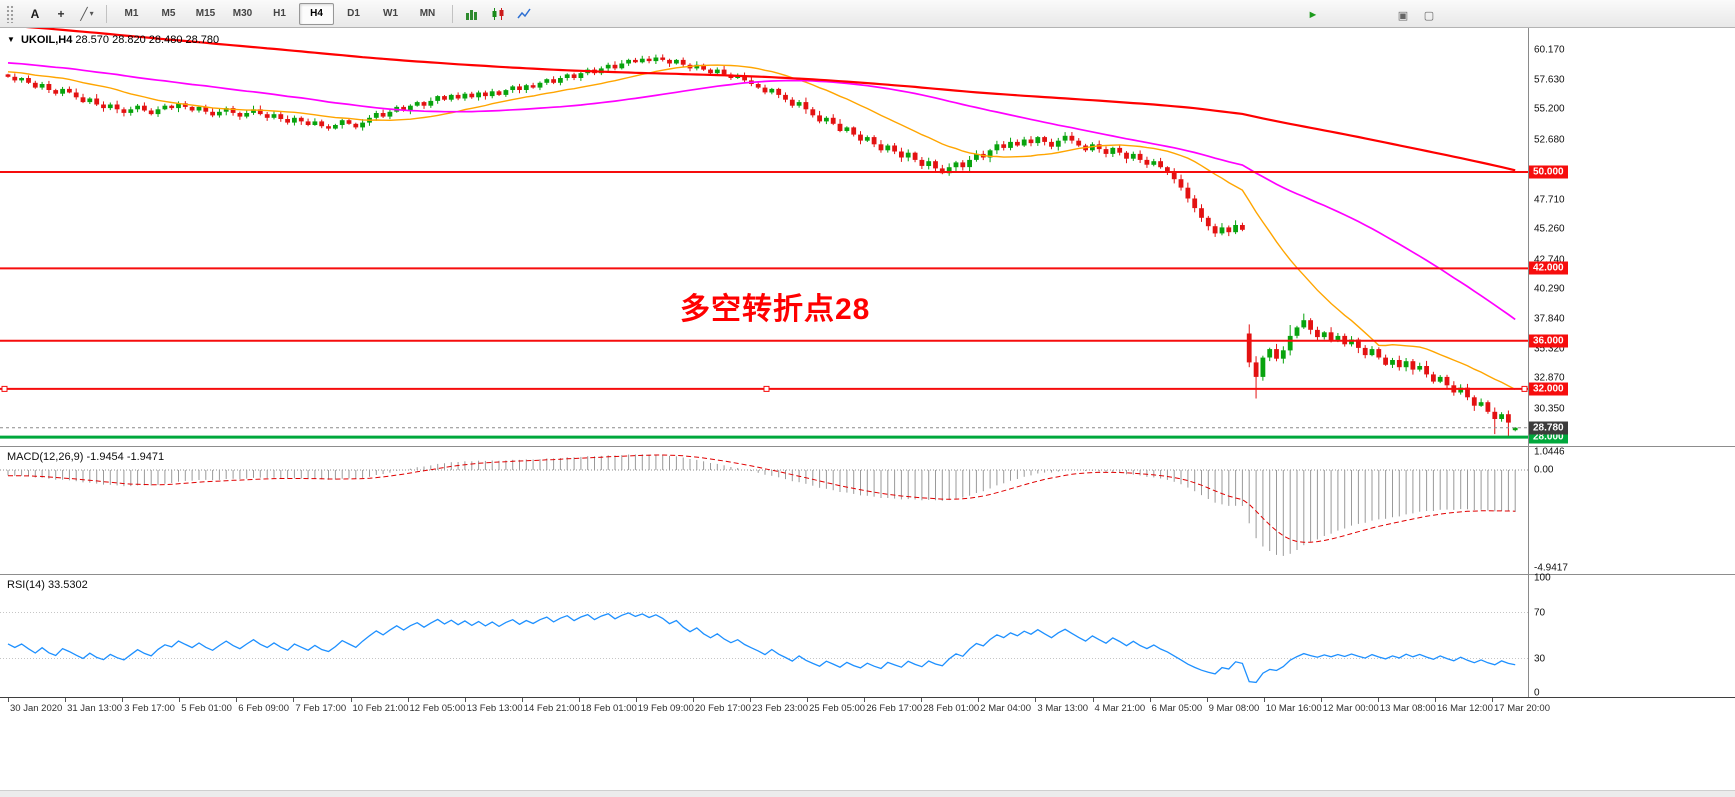 The height and width of the screenshot is (797, 1735). I want to click on timeframe-button-H4: H4, so click(316, 13).